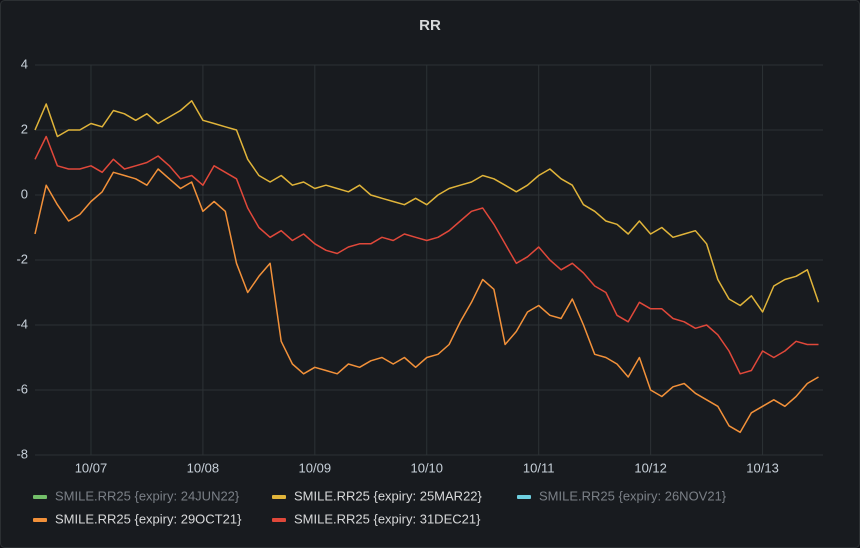 The height and width of the screenshot is (548, 860). Describe the element at coordinates (633, 495) in the screenshot. I see `legend-label: SMILE.RR25 {expiry: 26NOV21}` at that location.